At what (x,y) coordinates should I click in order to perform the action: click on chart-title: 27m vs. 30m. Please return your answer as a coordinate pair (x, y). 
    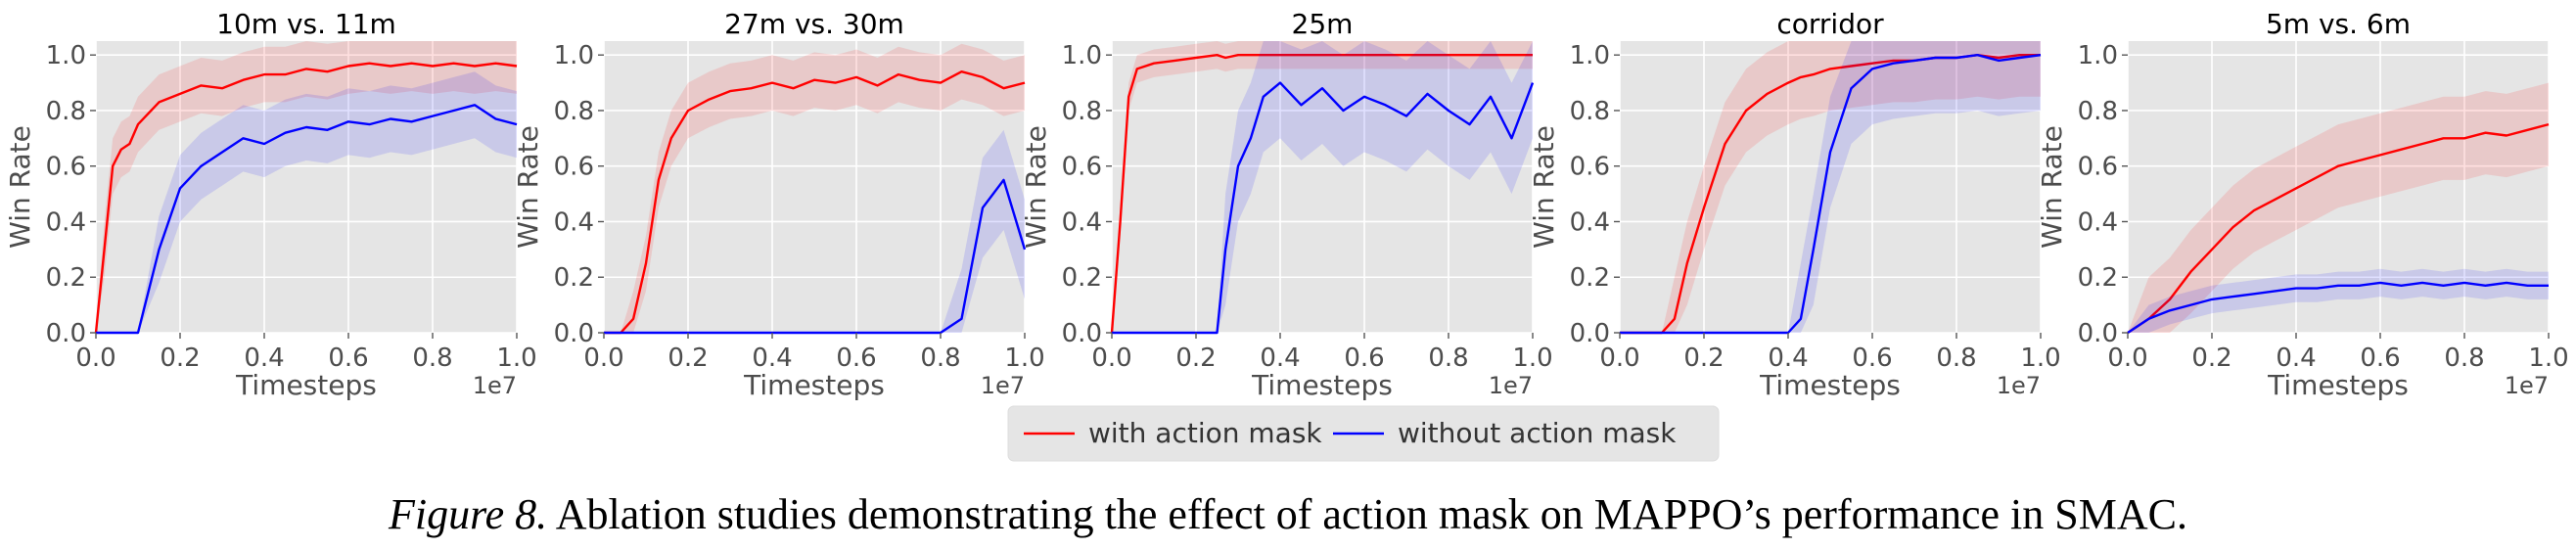
    Looking at the image, I should click on (814, 24).